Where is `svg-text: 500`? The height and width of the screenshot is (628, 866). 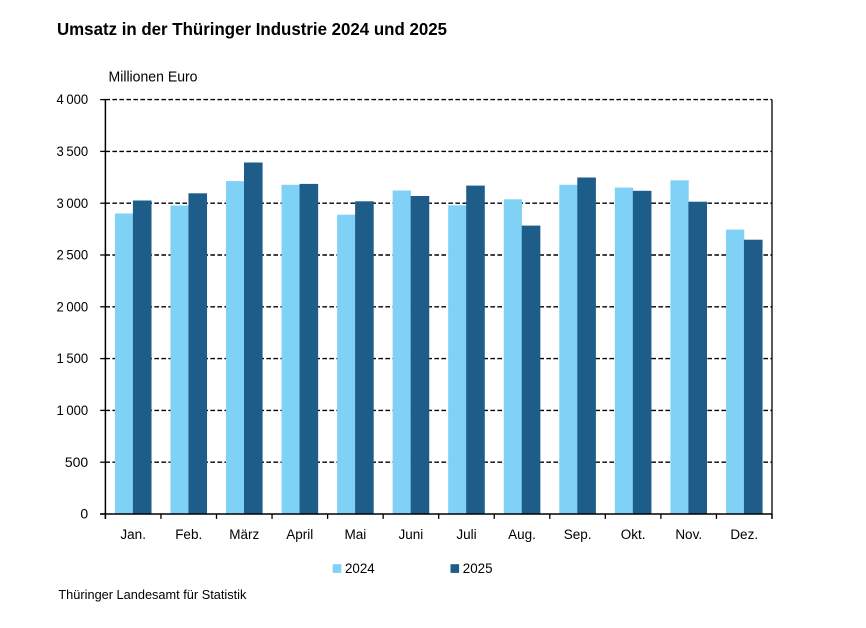 svg-text: 500 is located at coordinates (77, 462).